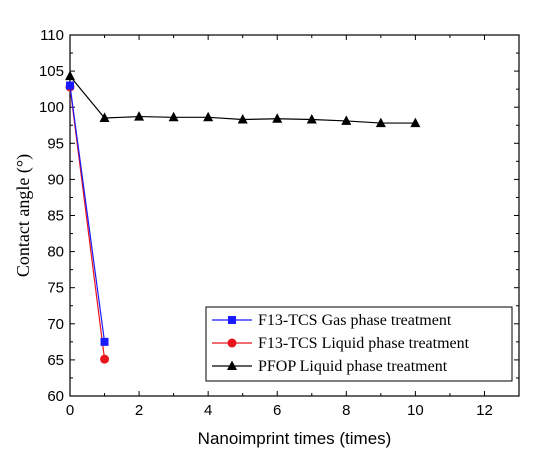 Image resolution: width=550 pixels, height=461 pixels. I want to click on x-tick-label: 8, so click(346, 410).